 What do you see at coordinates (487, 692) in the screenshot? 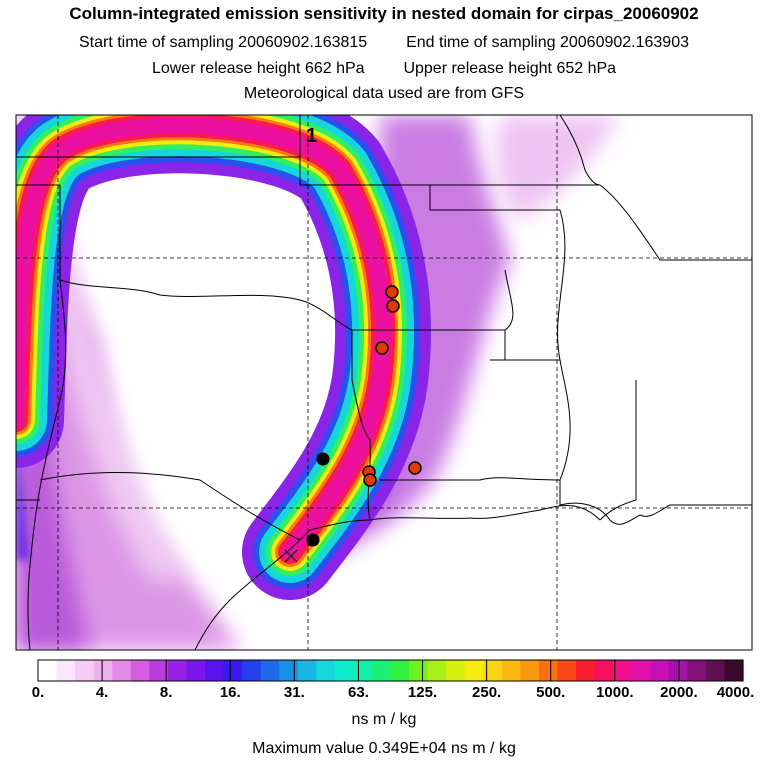
I see `colorbar-tick-label: 250.` at bounding box center [487, 692].